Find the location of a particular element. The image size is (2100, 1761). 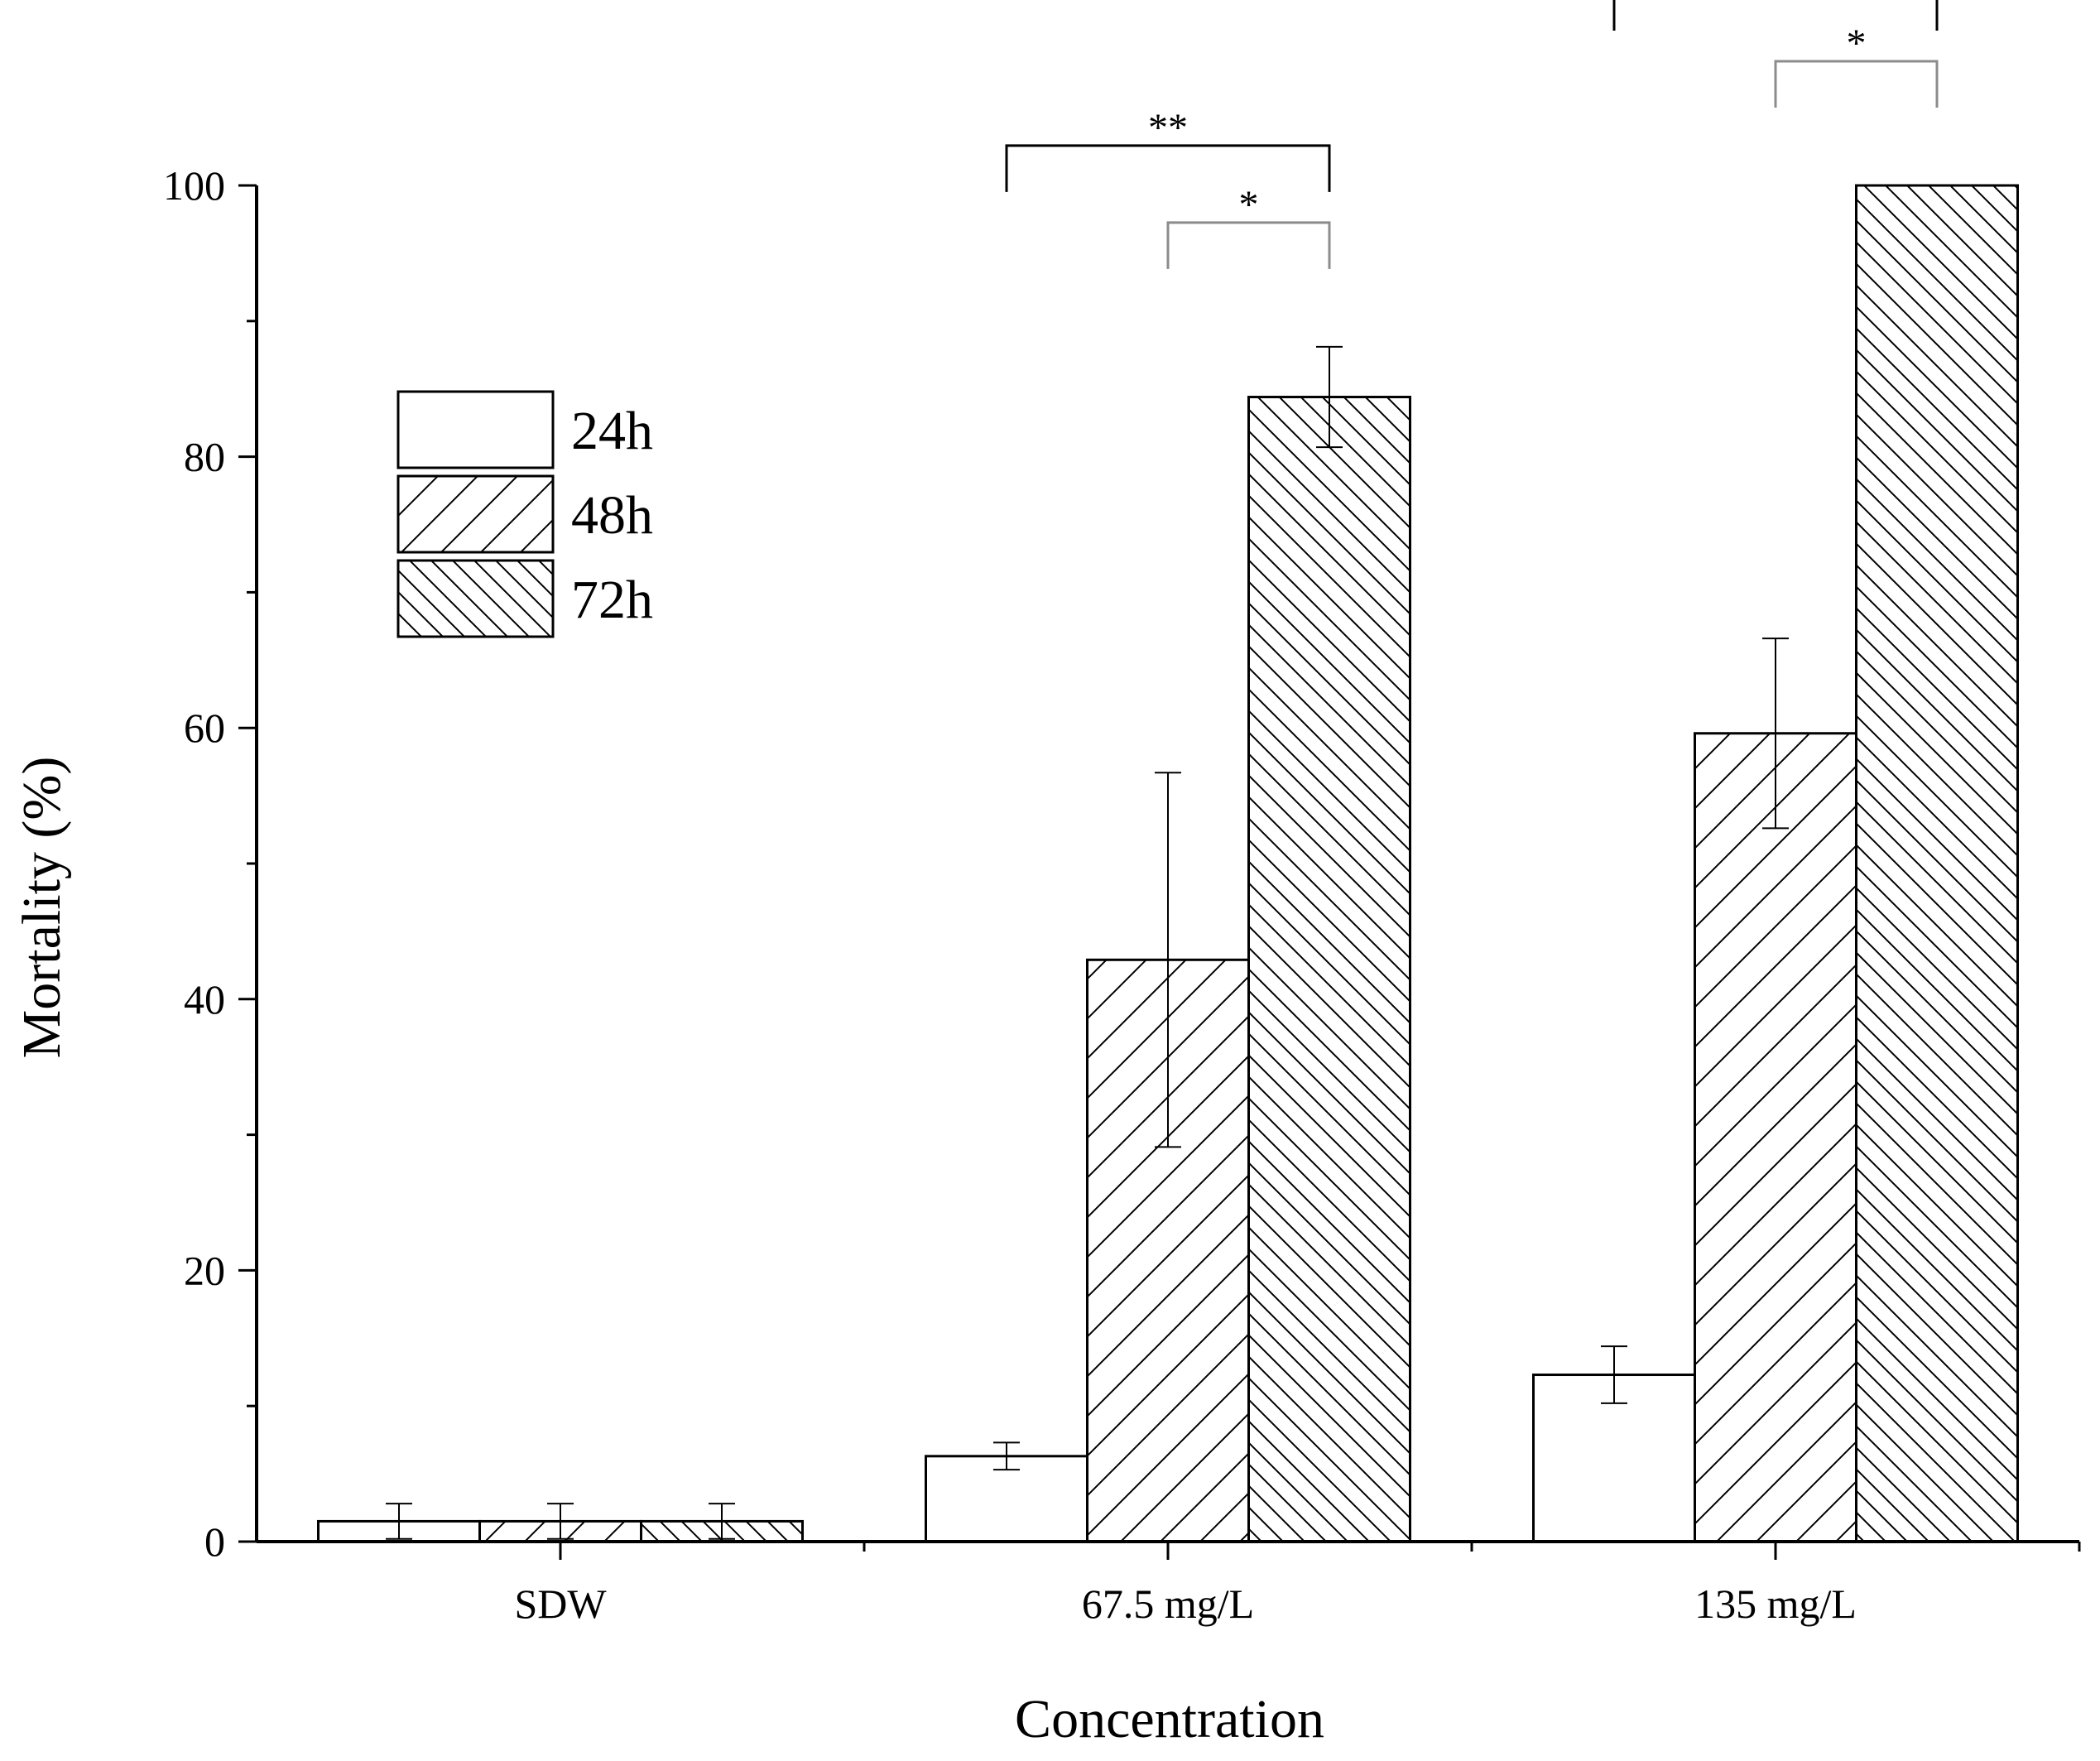

significance-label: ** is located at coordinates (1168, 128).